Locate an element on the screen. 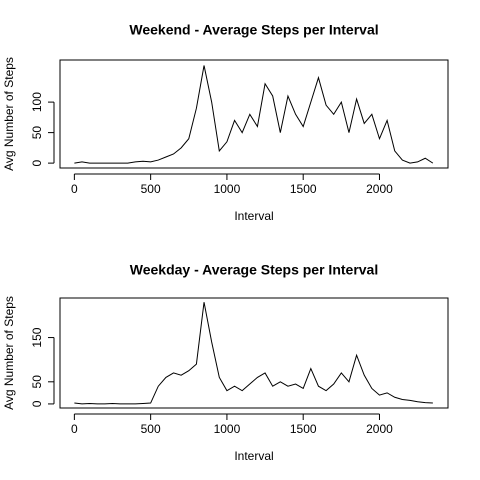  chart-title: Weekend - Average Steps per Interval is located at coordinates (253, 30).